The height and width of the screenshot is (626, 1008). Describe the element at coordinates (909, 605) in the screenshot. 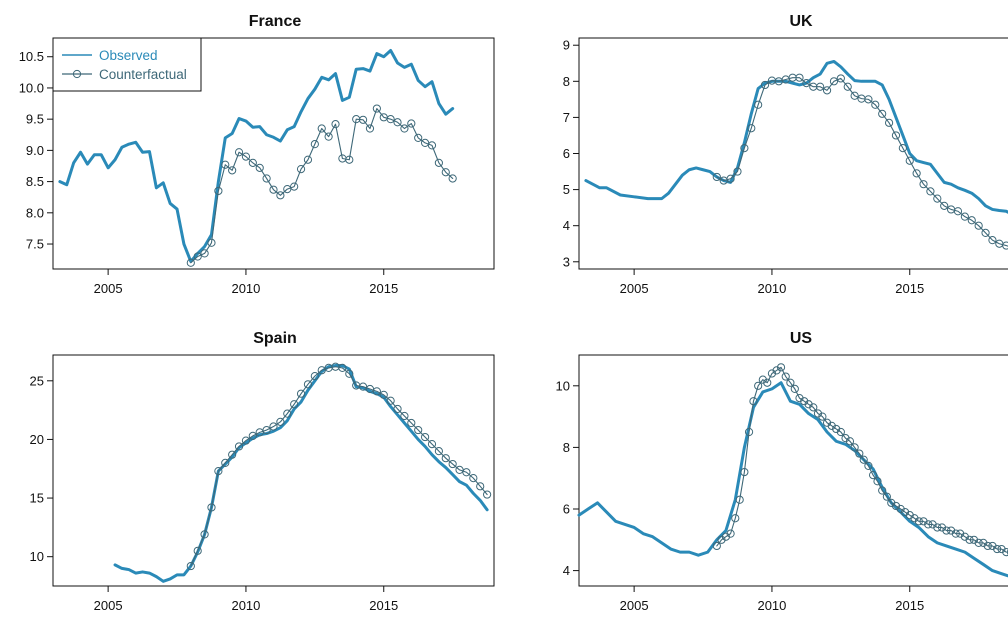

I see `x-tick-label-us: 2015` at that location.